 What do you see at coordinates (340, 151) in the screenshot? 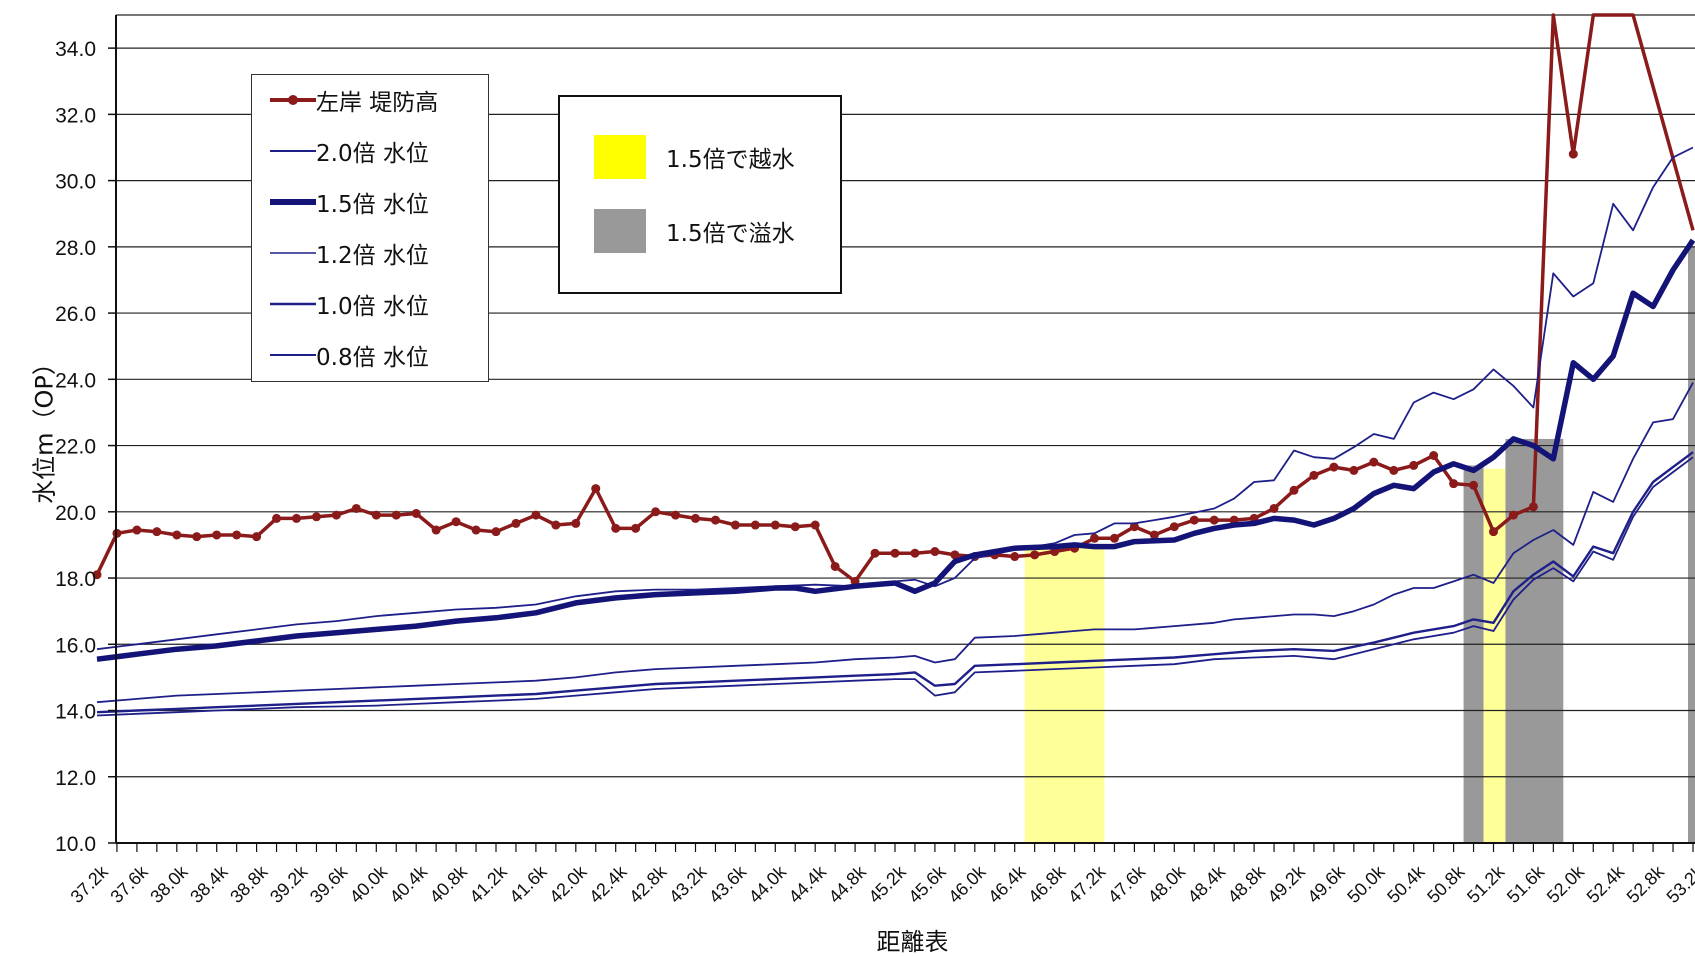
I see `legend-item: 2.0倍 水位` at bounding box center [340, 151].